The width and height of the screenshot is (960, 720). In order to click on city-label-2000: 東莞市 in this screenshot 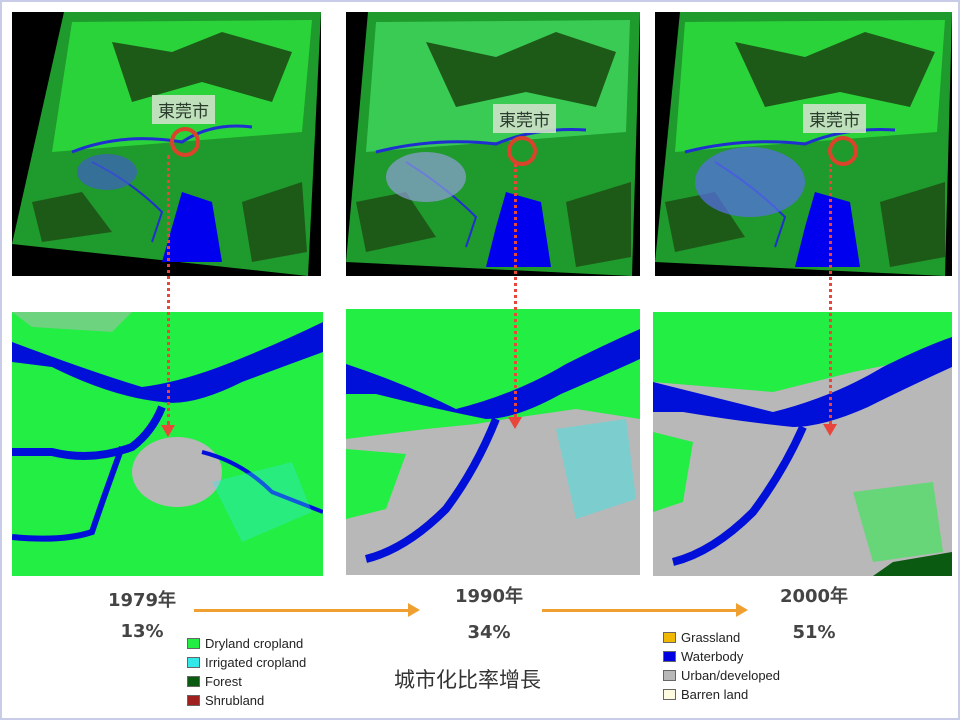, I will do `click(834, 118)`.